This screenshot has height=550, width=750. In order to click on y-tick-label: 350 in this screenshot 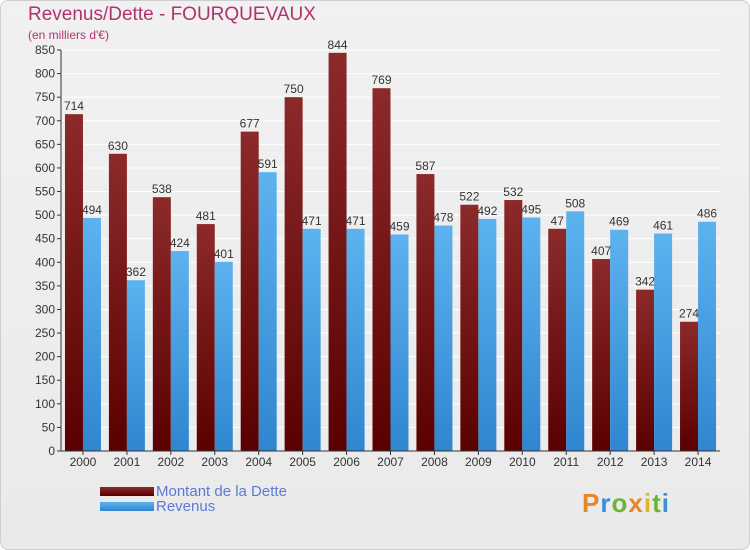, I will do `click(45, 286)`.